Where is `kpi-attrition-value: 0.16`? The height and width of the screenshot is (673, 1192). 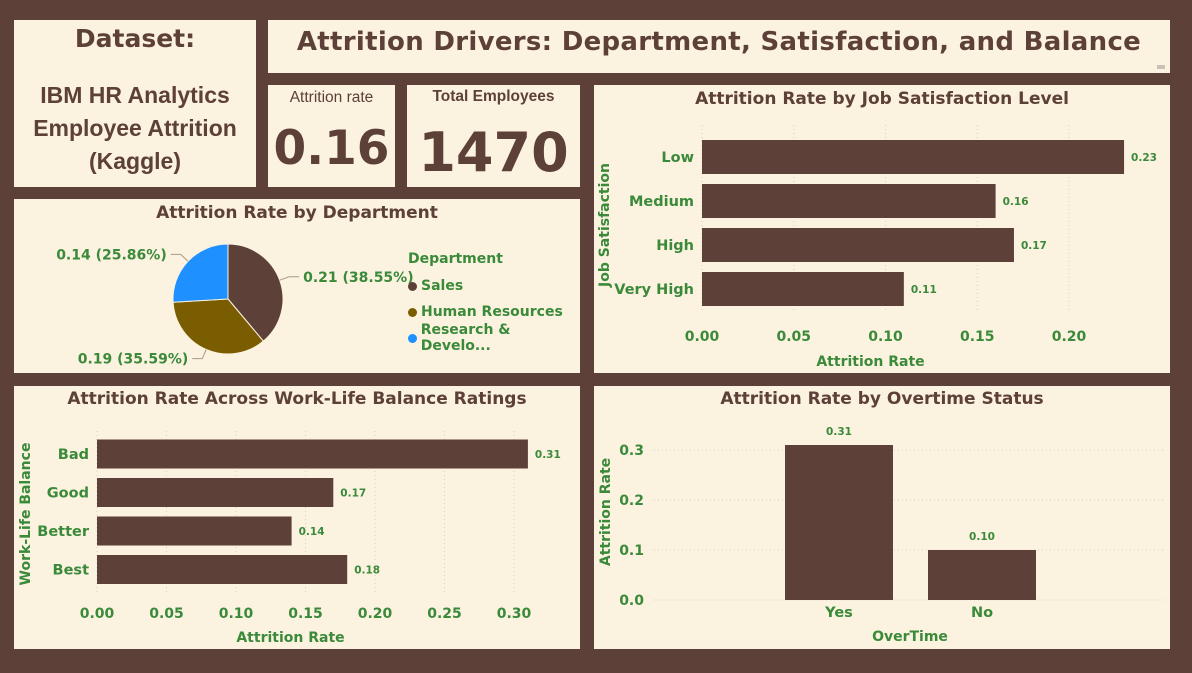
kpi-attrition-value: 0.16 is located at coordinates (331, 148).